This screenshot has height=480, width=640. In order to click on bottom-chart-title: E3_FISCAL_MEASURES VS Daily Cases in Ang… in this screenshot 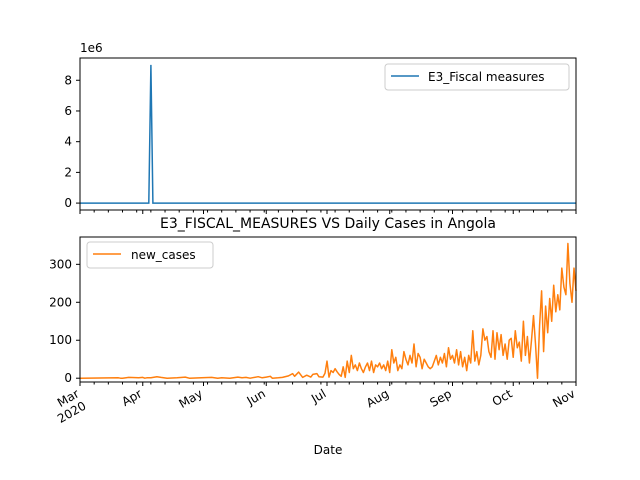, I will do `click(328, 224)`.